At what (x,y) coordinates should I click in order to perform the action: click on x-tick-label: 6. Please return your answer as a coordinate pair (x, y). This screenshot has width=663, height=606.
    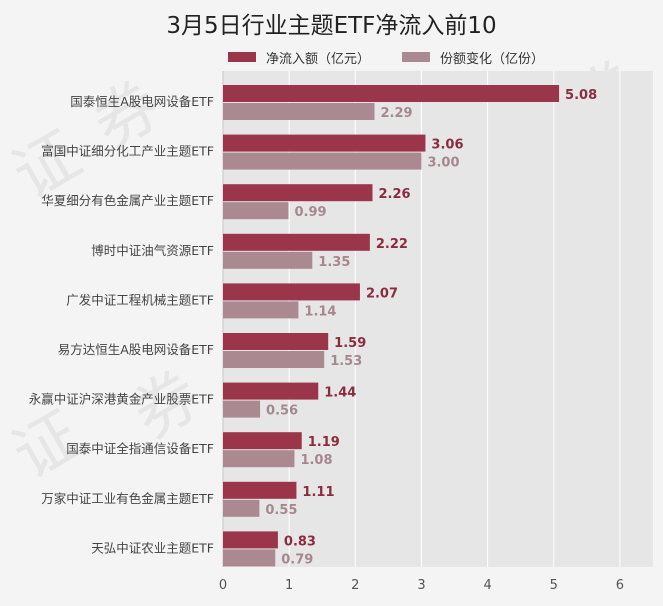
    Looking at the image, I should click on (620, 585).